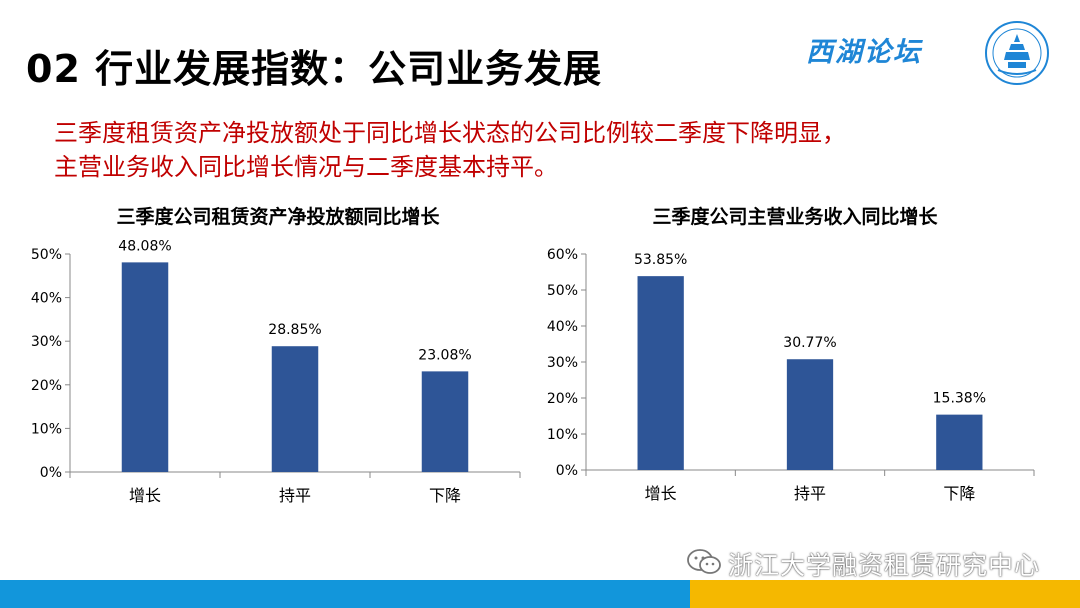 This screenshot has height=608, width=1080. What do you see at coordinates (314, 69) in the screenshot?
I see `page-title: 02 行业发展指数：公司业务发展` at bounding box center [314, 69].